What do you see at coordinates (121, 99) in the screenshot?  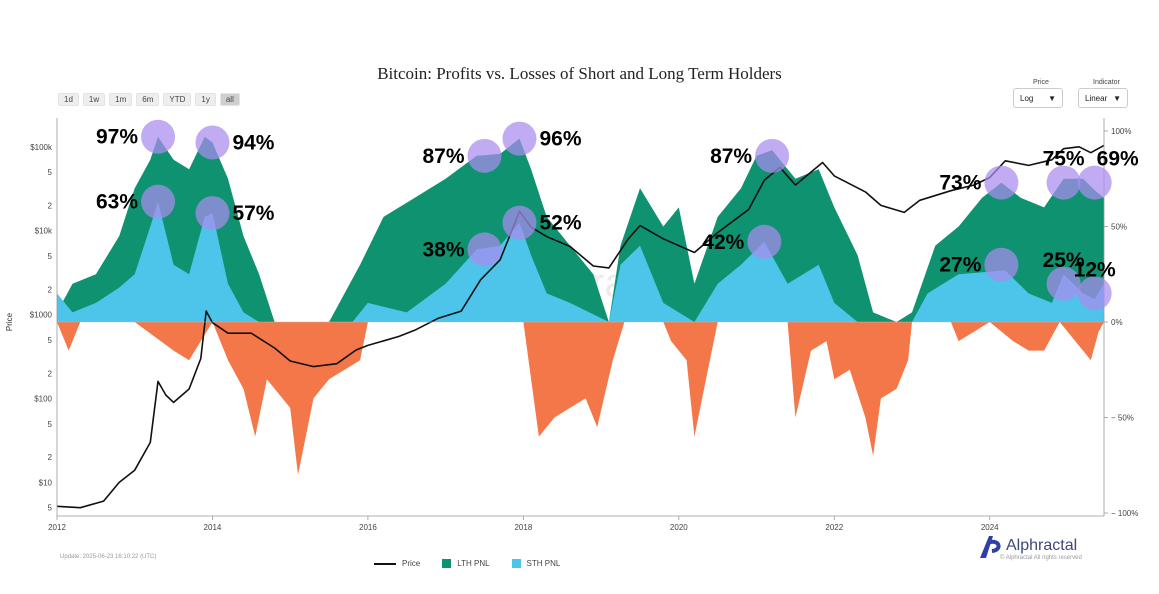 I see `range-button-1m: 1m` at bounding box center [121, 99].